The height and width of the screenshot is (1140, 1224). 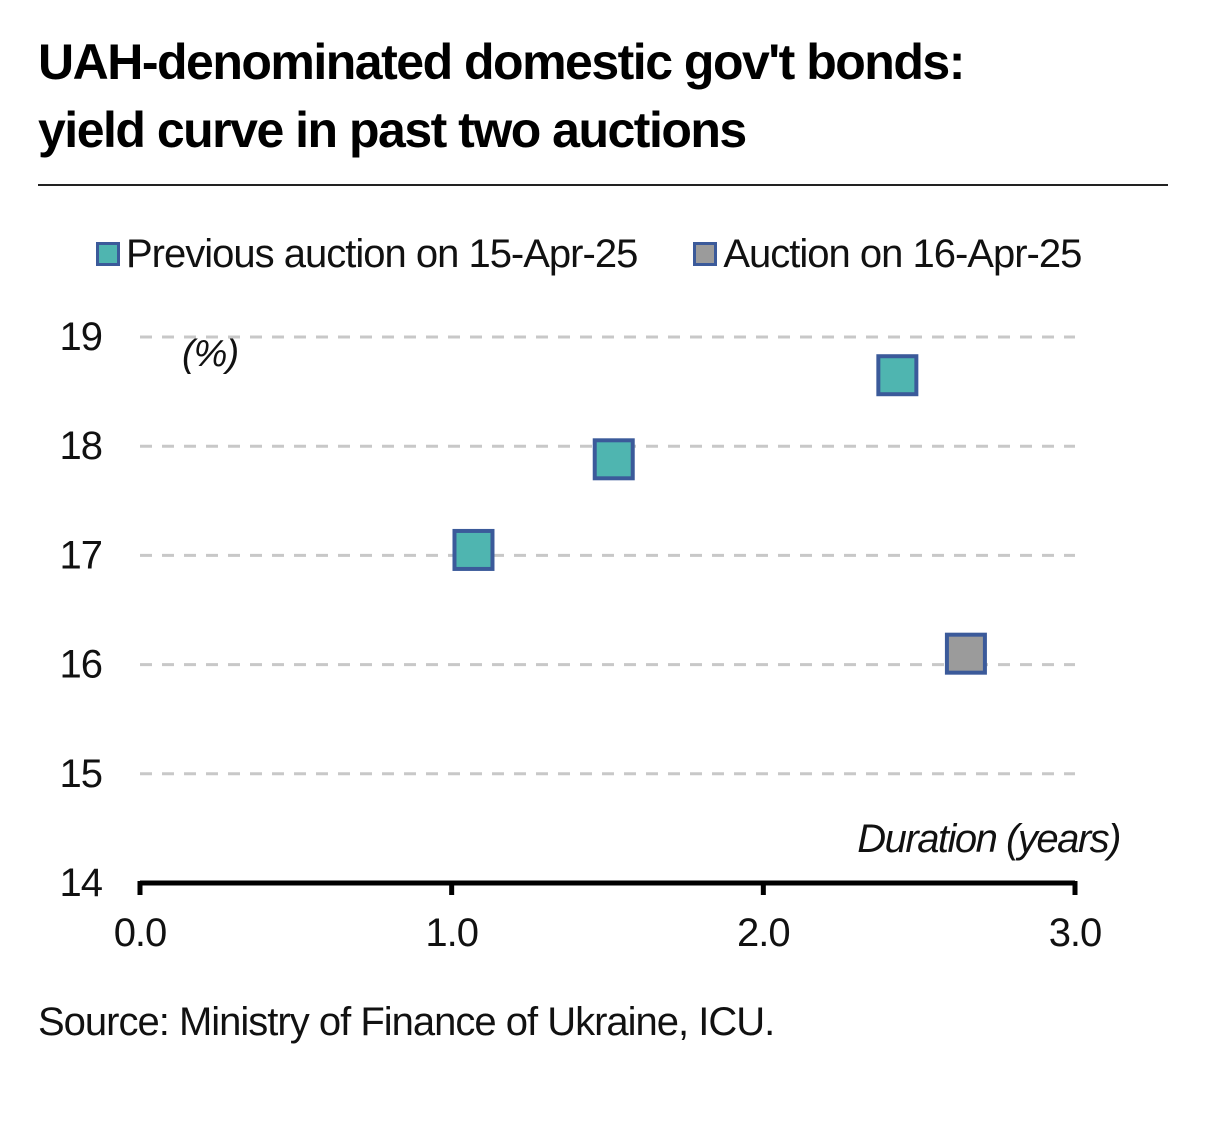 I want to click on legend-swatch-previous-auction, so click(x=108, y=254).